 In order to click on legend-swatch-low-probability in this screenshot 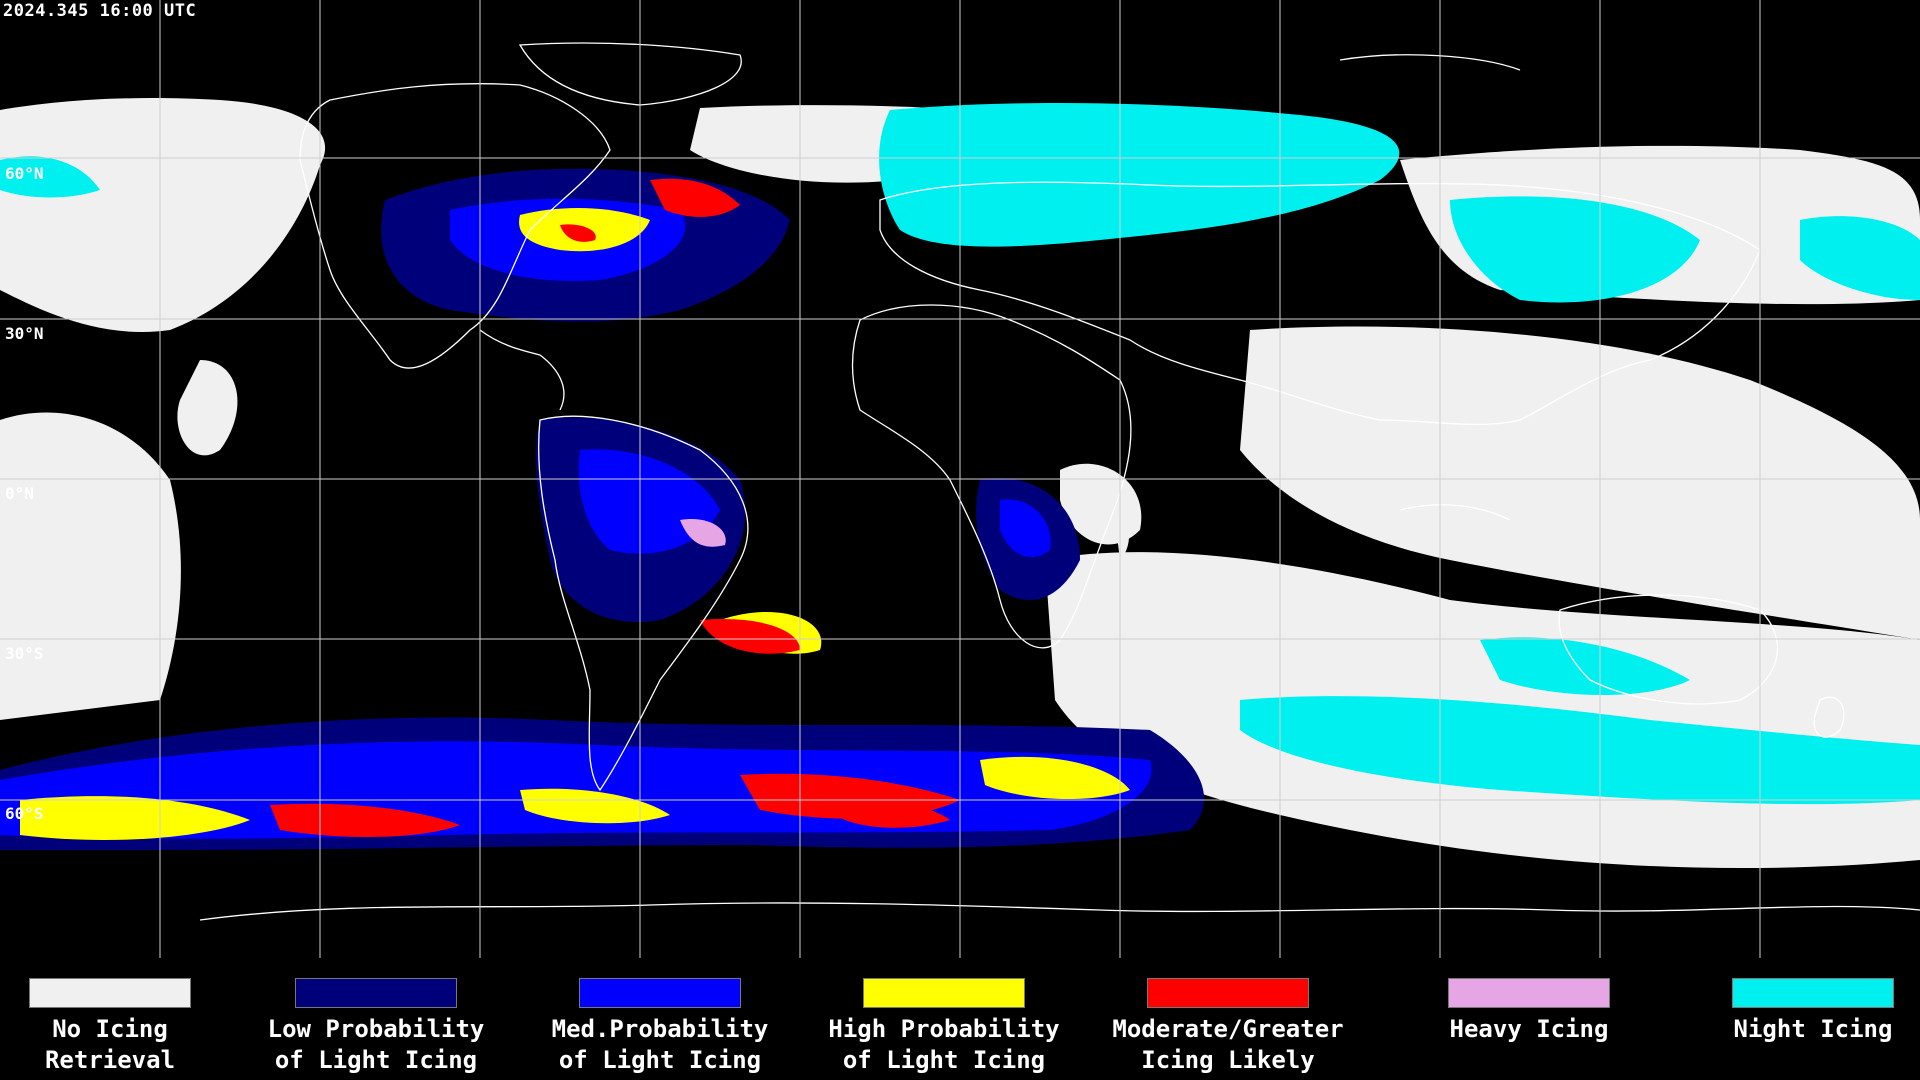, I will do `click(376, 993)`.